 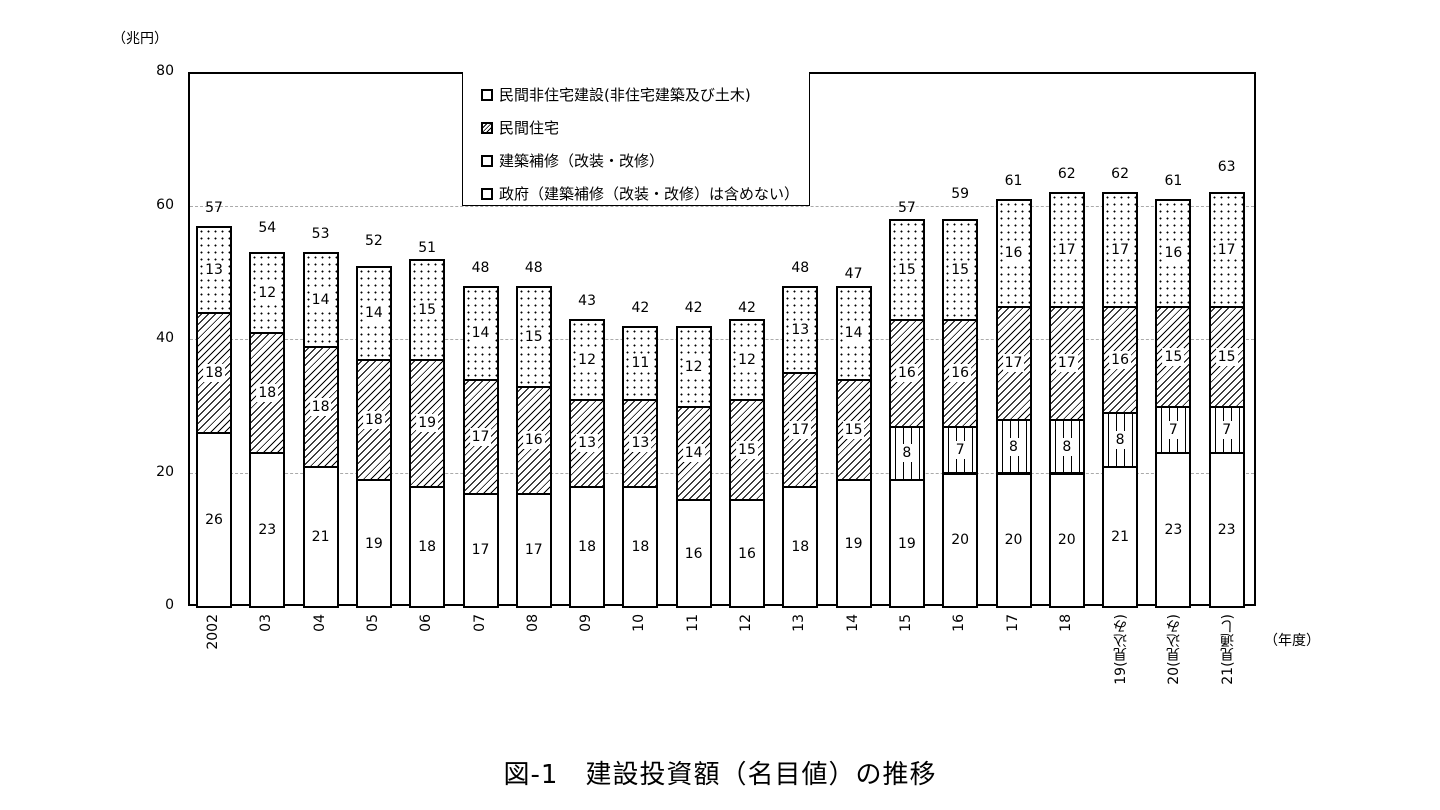 What do you see at coordinates (165, 204) in the screenshot?
I see `y-tick-label: 60` at bounding box center [165, 204].